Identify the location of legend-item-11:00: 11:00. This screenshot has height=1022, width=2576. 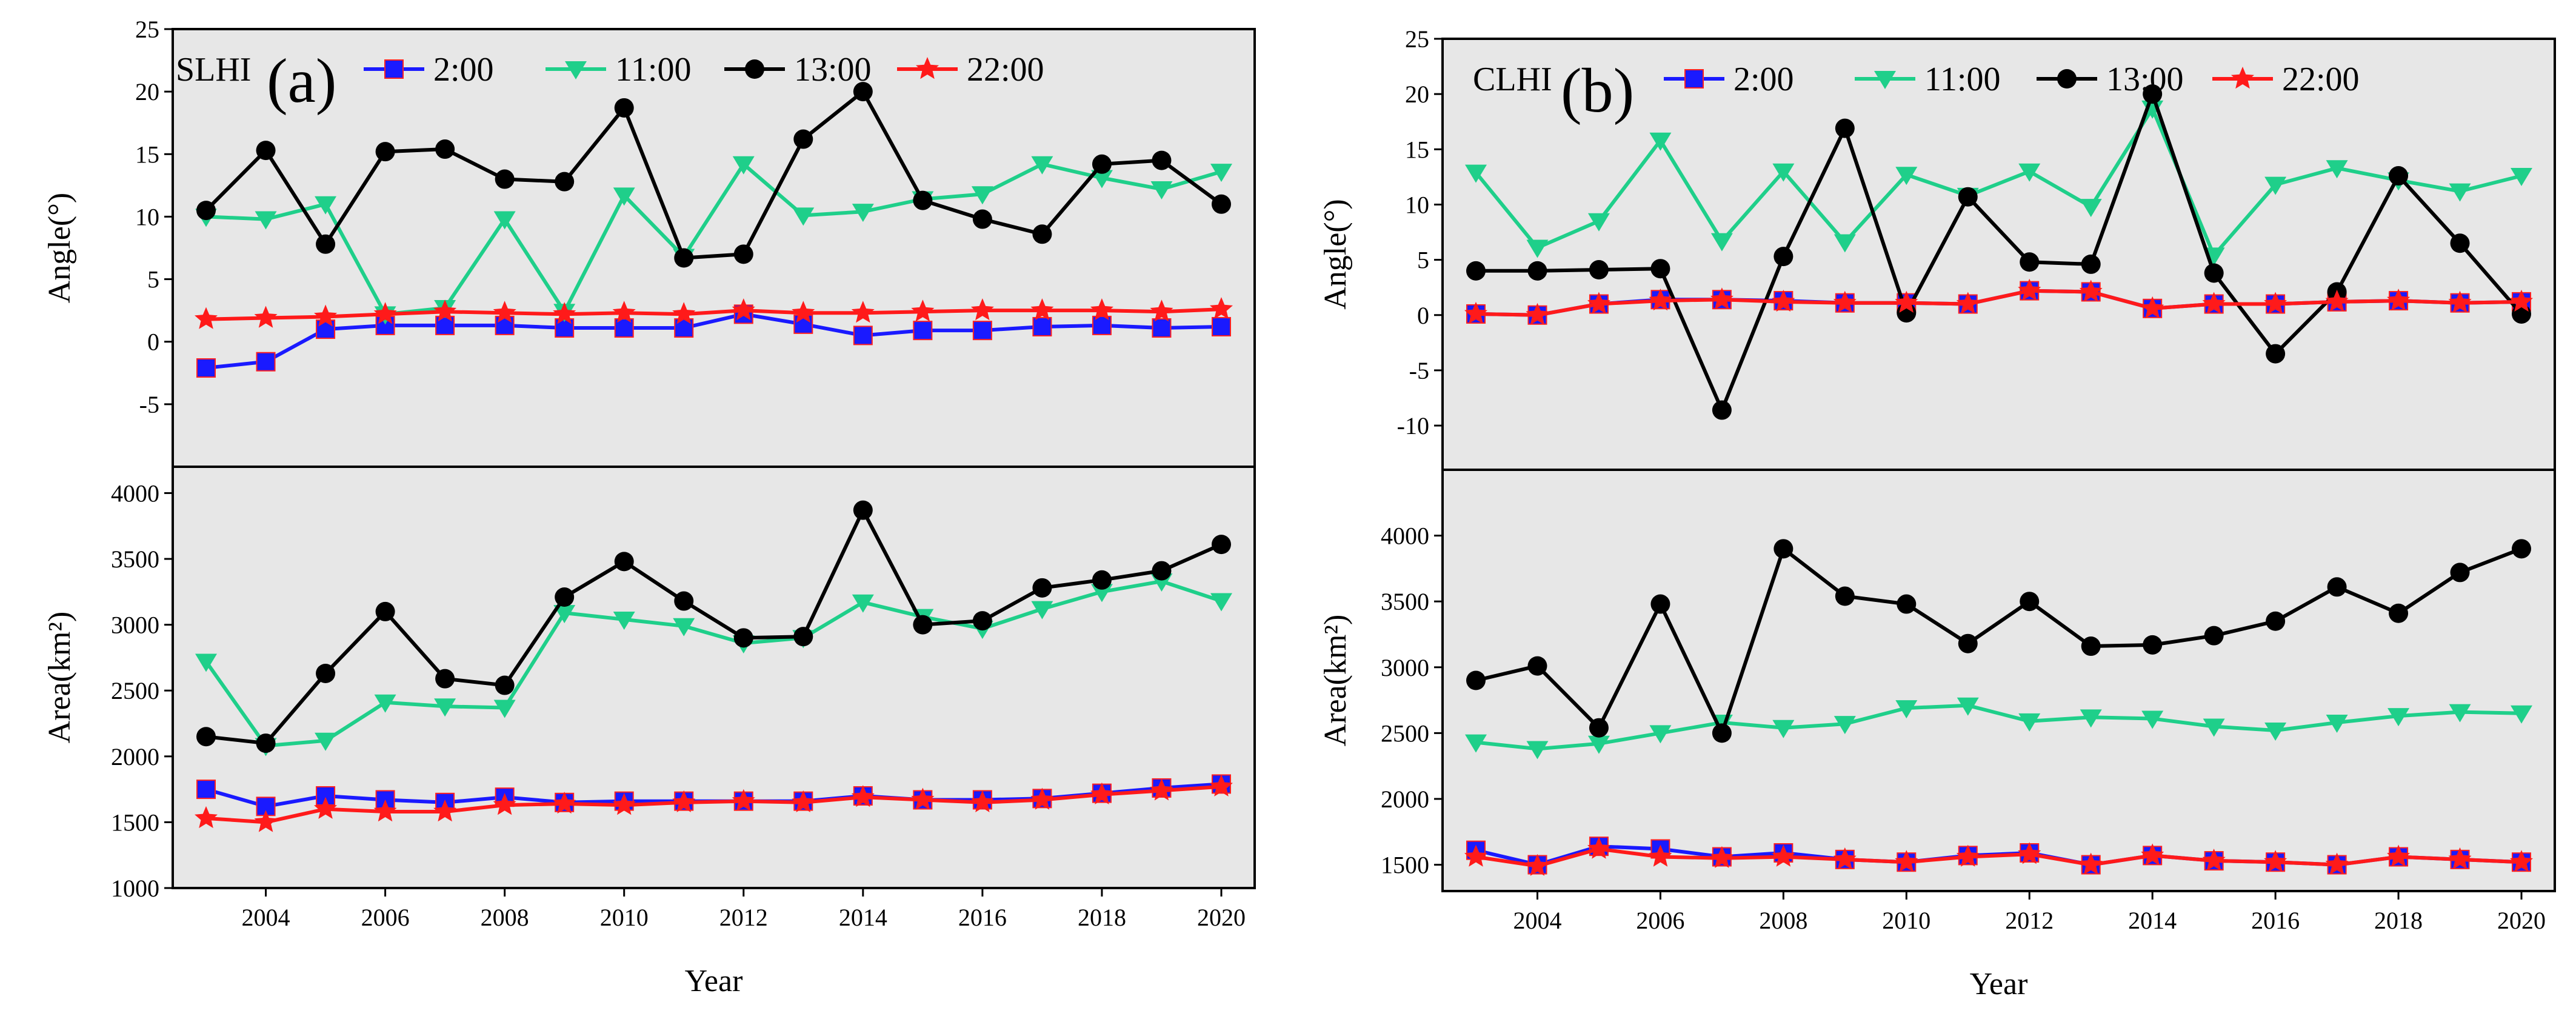
(619, 70).